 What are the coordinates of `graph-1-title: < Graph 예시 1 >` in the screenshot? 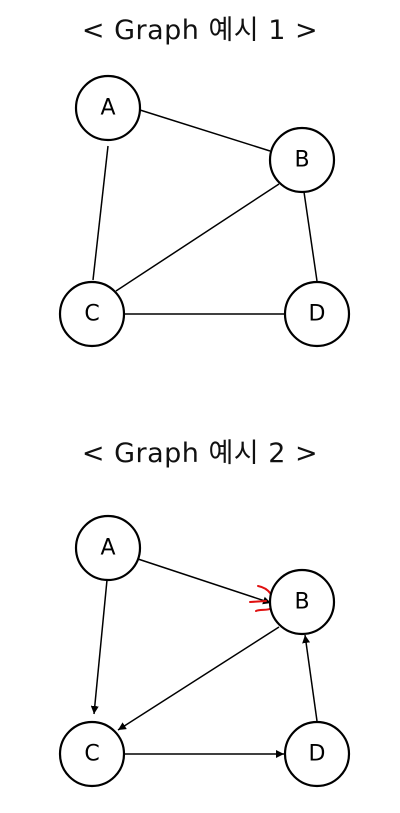 It's located at (200, 30).